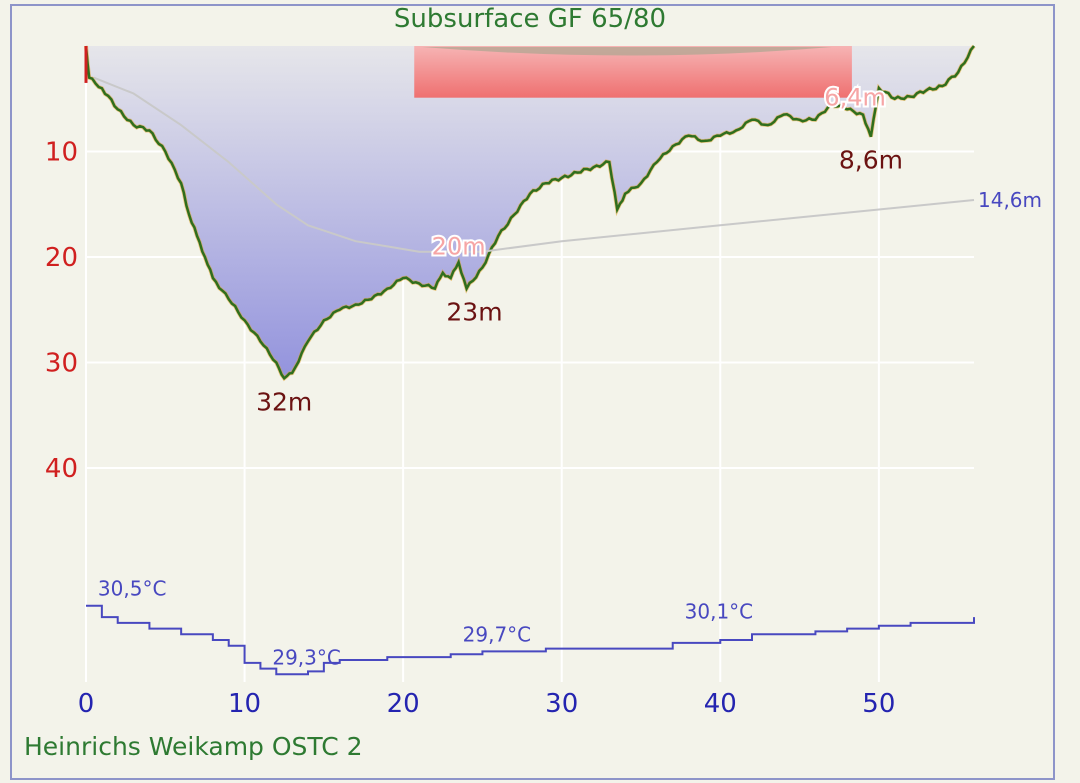  I want to click on depth-data-label: 20m, so click(459, 246).